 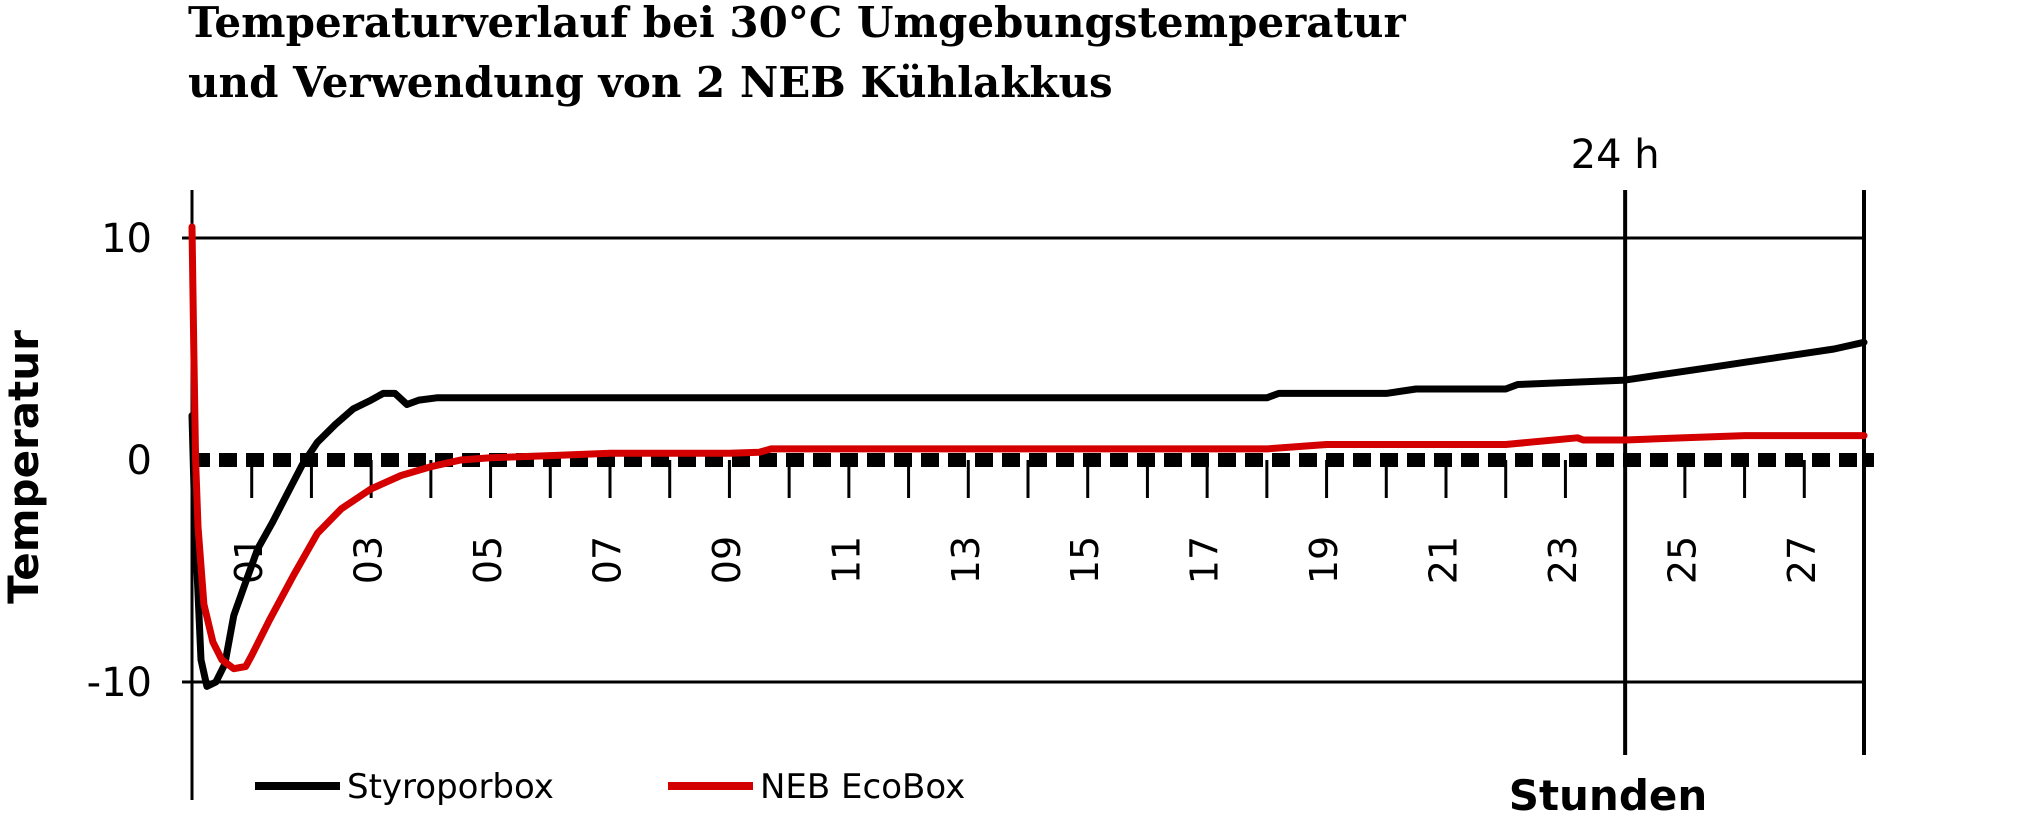 What do you see at coordinates (1802, 560) in the screenshot?
I see `x-tick-label-27: 27` at bounding box center [1802, 560].